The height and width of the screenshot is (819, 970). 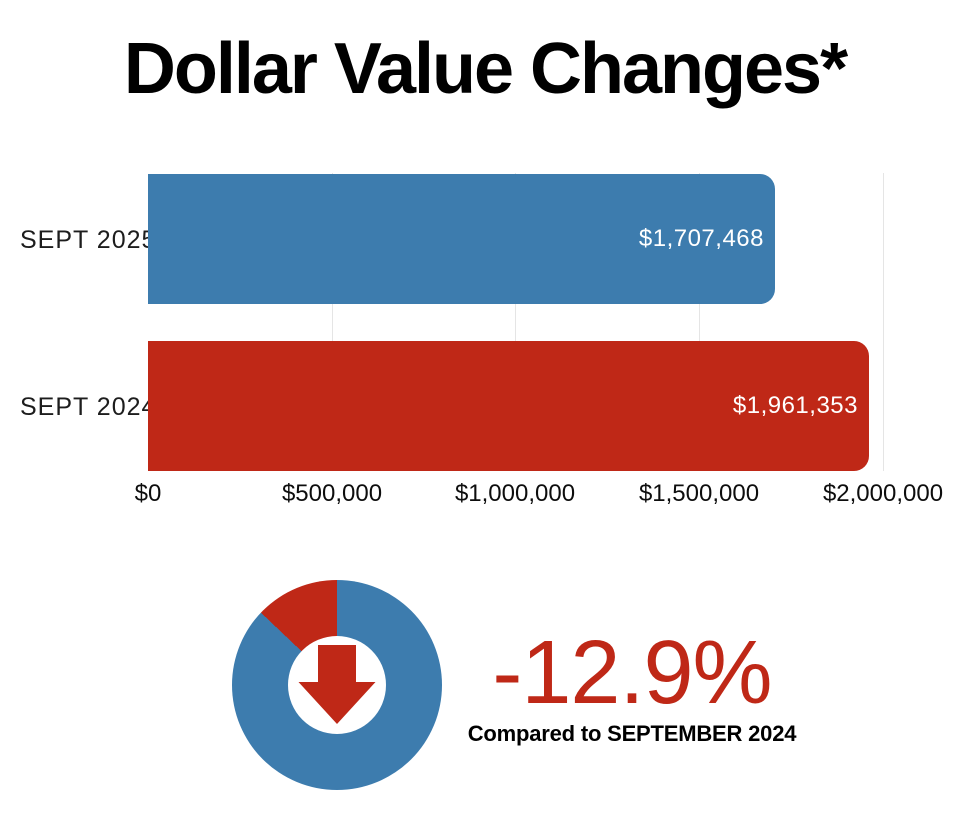 I want to click on arrow-down-icon, so click(x=337, y=684).